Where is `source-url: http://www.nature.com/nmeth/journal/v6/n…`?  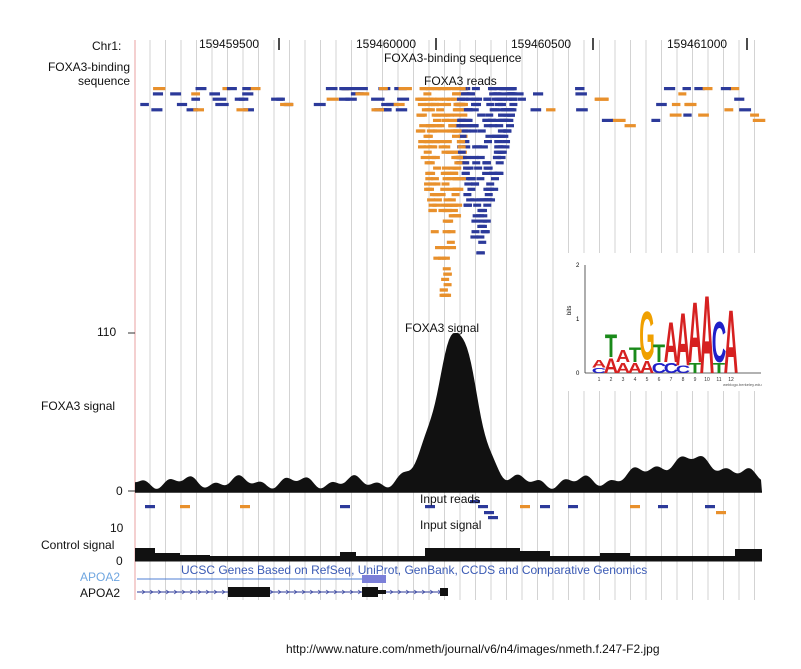
source-url: http://www.nature.com/nmeth/journal/v6/n… is located at coordinates (473, 649).